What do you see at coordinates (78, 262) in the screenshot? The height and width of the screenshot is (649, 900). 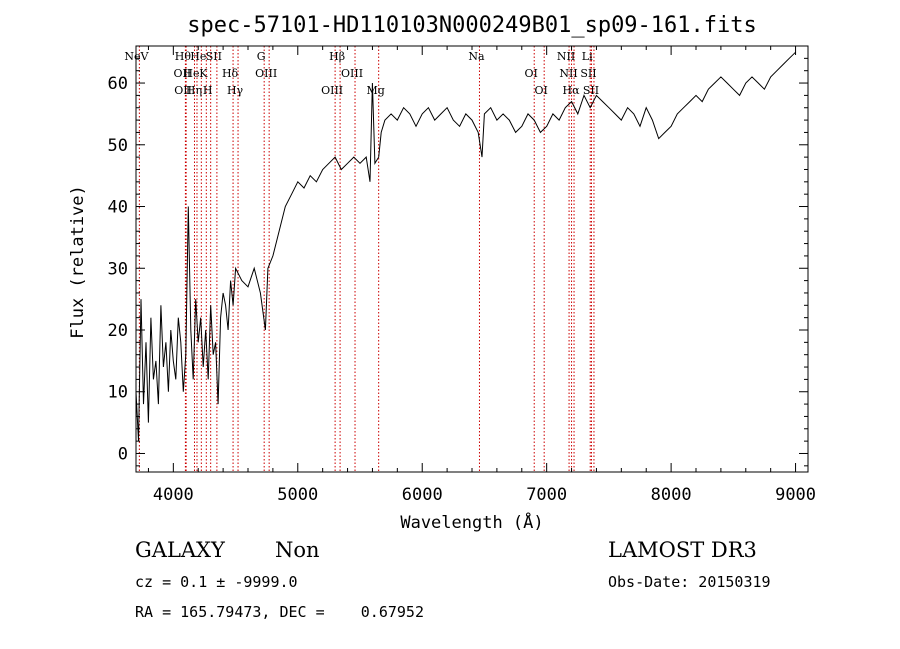 I see `y-axis-label: Flux (relative)` at bounding box center [78, 262].